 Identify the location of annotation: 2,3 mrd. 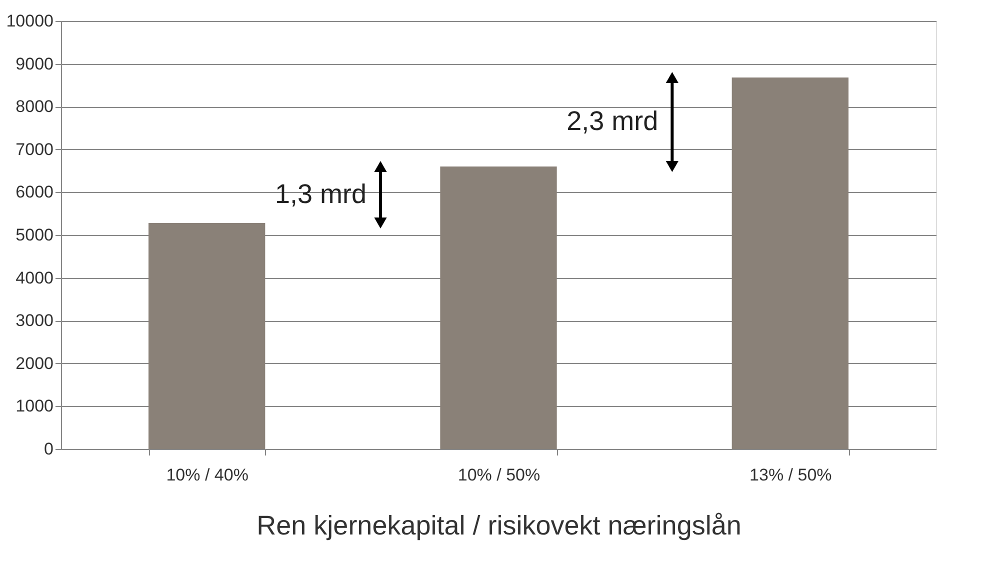
(612, 121).